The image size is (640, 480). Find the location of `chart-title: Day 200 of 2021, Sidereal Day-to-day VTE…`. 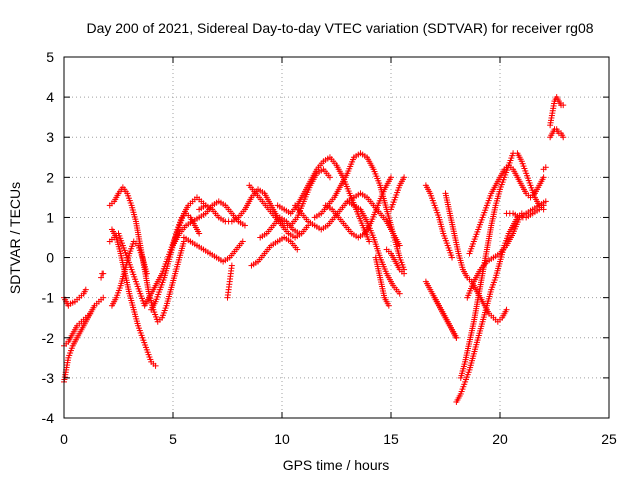

chart-title: Day 200 of 2021, Sidereal Day-to-day VTE… is located at coordinates (339, 28).